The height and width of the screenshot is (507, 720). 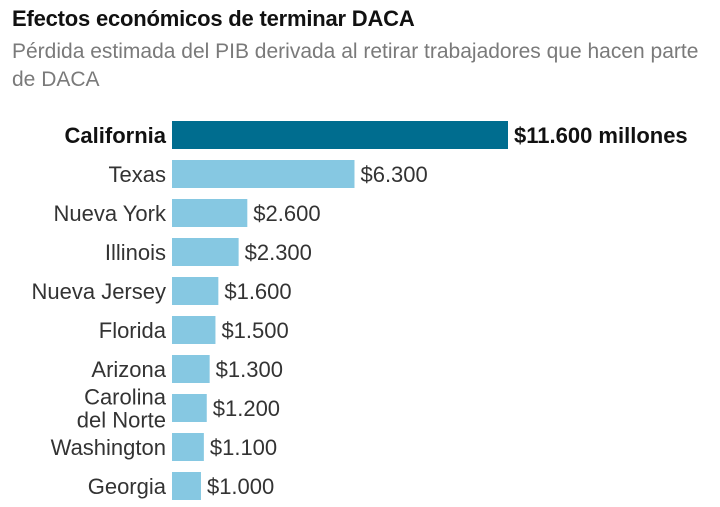 What do you see at coordinates (257, 291) in the screenshot?
I see `value-label: $1.600` at bounding box center [257, 291].